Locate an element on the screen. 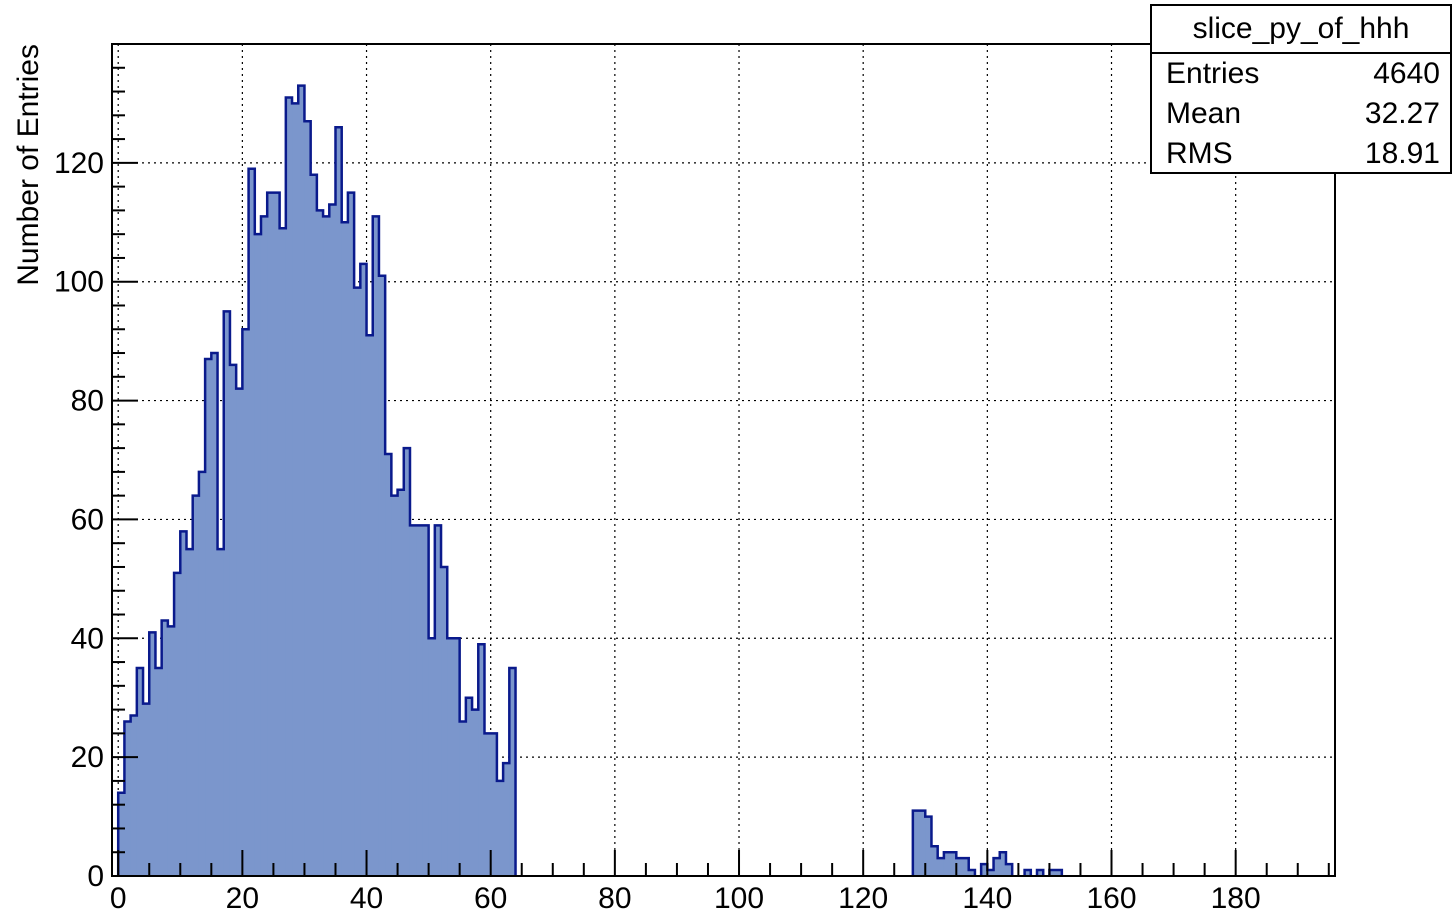  y-tick-label: 20 is located at coordinates (87, 757).